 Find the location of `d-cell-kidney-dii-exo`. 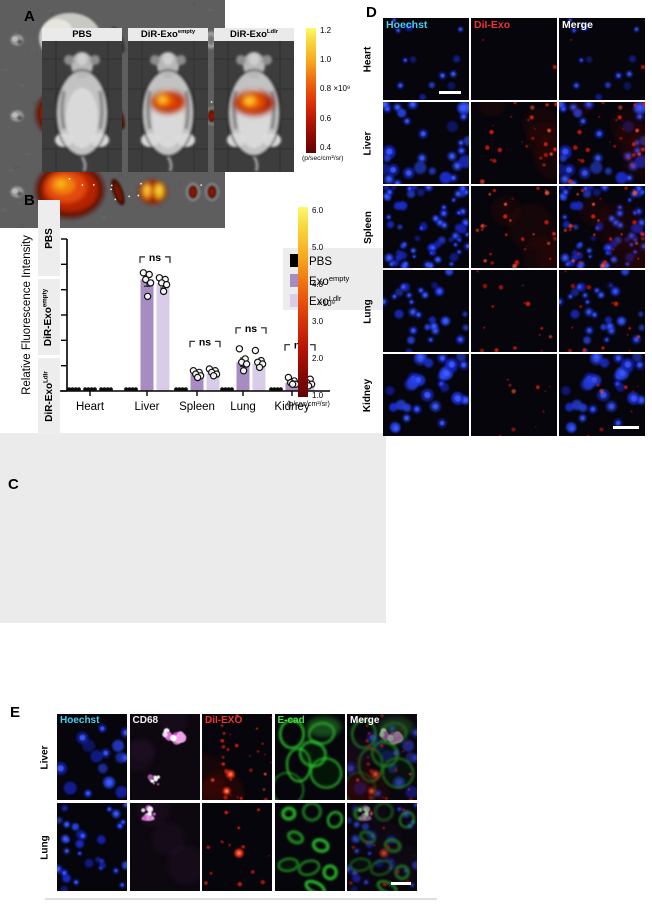

d-cell-kidney-dii-exo is located at coordinates (514, 395).